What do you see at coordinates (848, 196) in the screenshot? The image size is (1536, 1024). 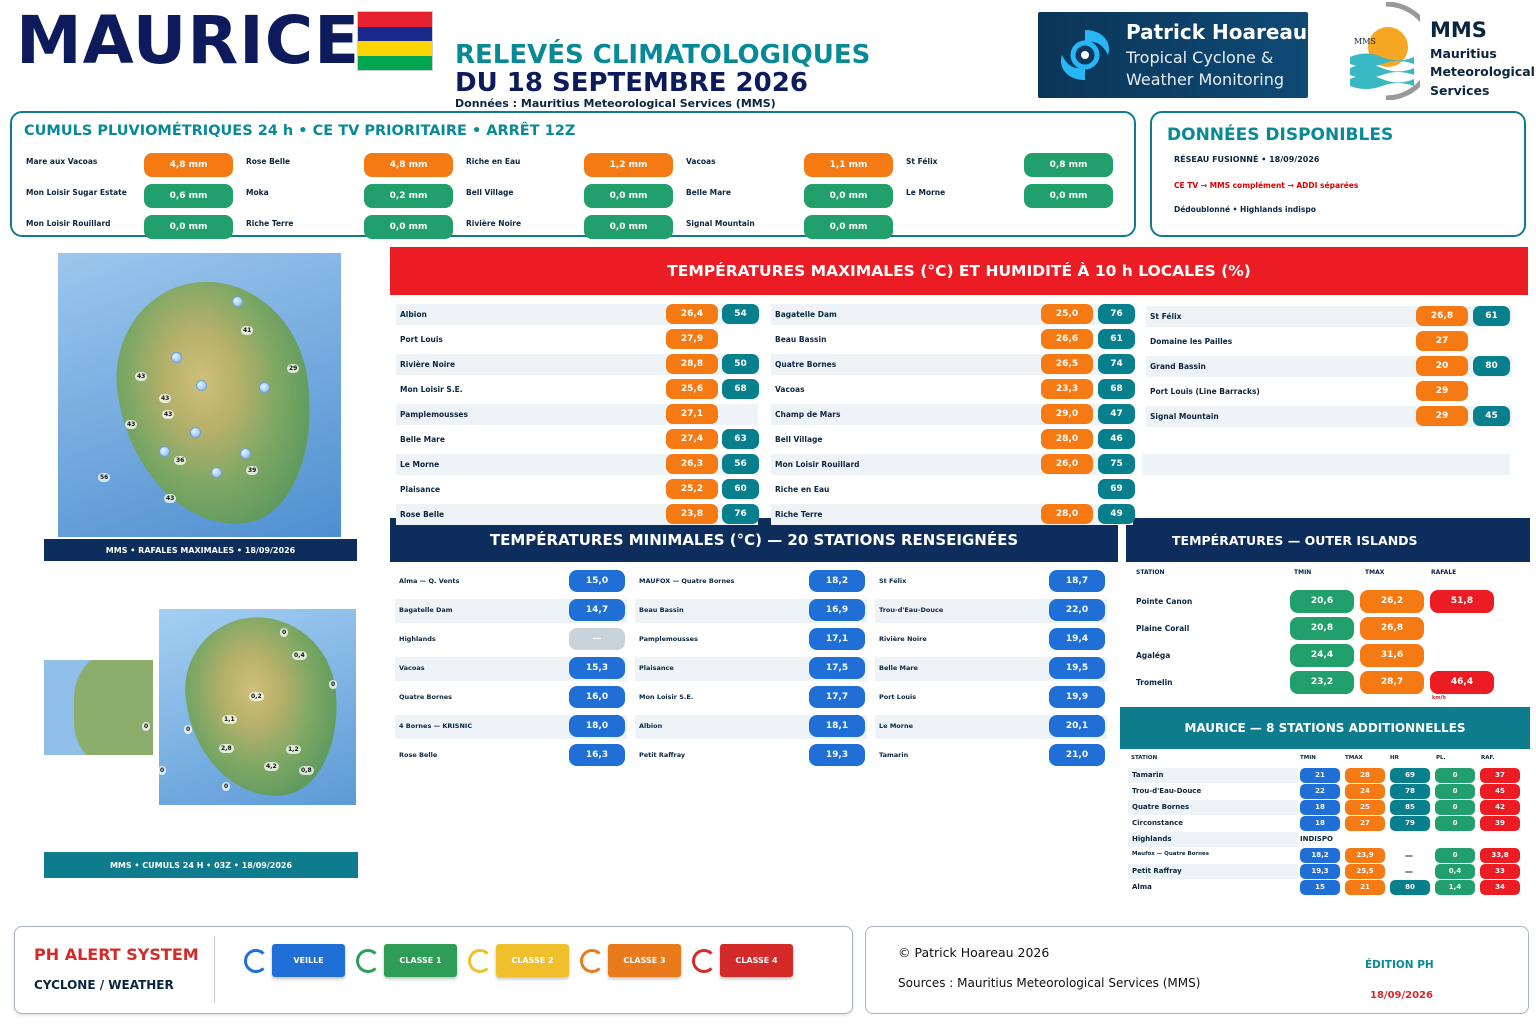 I see `rain-value: 0,0 mm` at bounding box center [848, 196].